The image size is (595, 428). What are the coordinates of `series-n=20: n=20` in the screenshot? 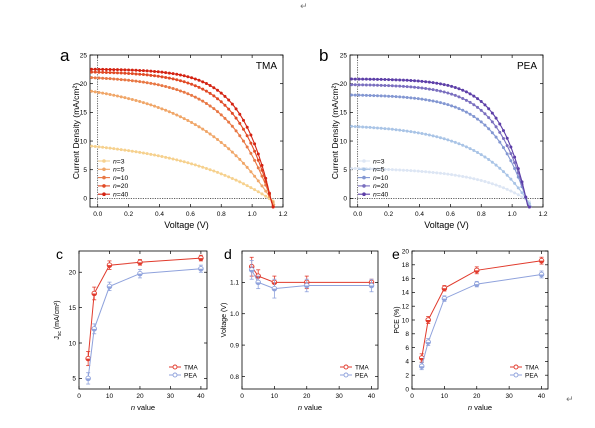 It's located at (182, 139).